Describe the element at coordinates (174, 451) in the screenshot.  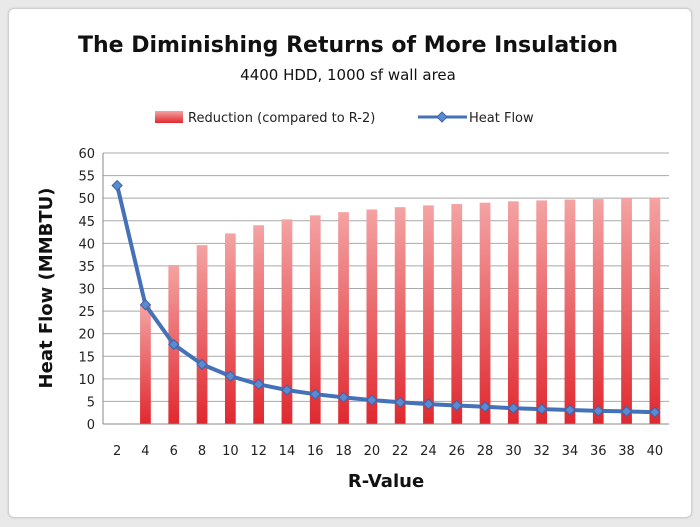
I see `x-tick-label: 6` at that location.